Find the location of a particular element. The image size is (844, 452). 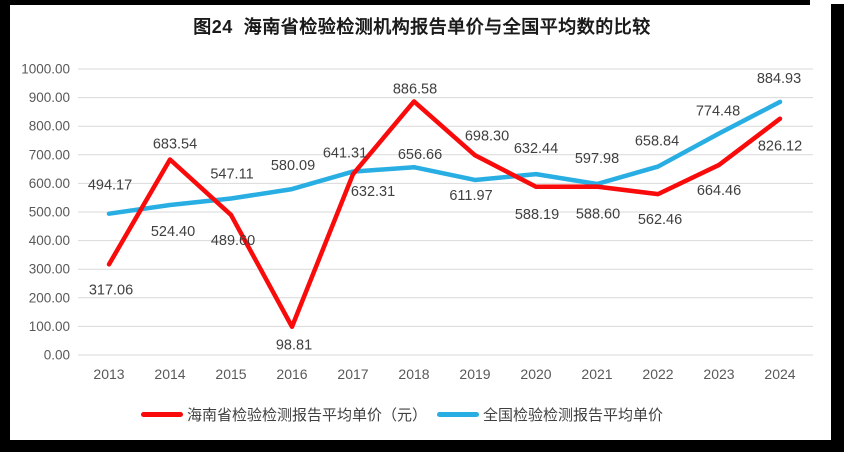

data-label-series-0: 588.60 is located at coordinates (598, 215).